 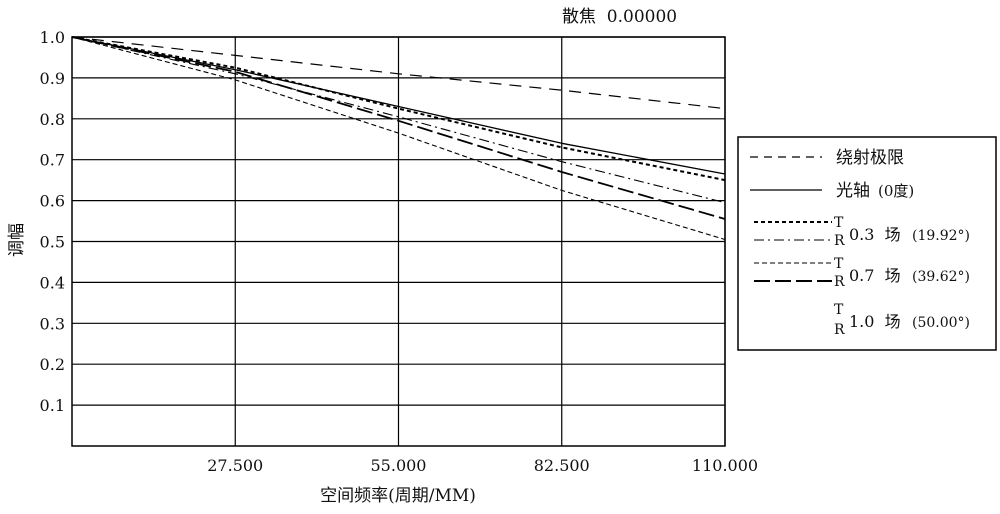 What do you see at coordinates (875, 275) in the screenshot?
I see `legend-label-f07: 0.7 场` at bounding box center [875, 275].